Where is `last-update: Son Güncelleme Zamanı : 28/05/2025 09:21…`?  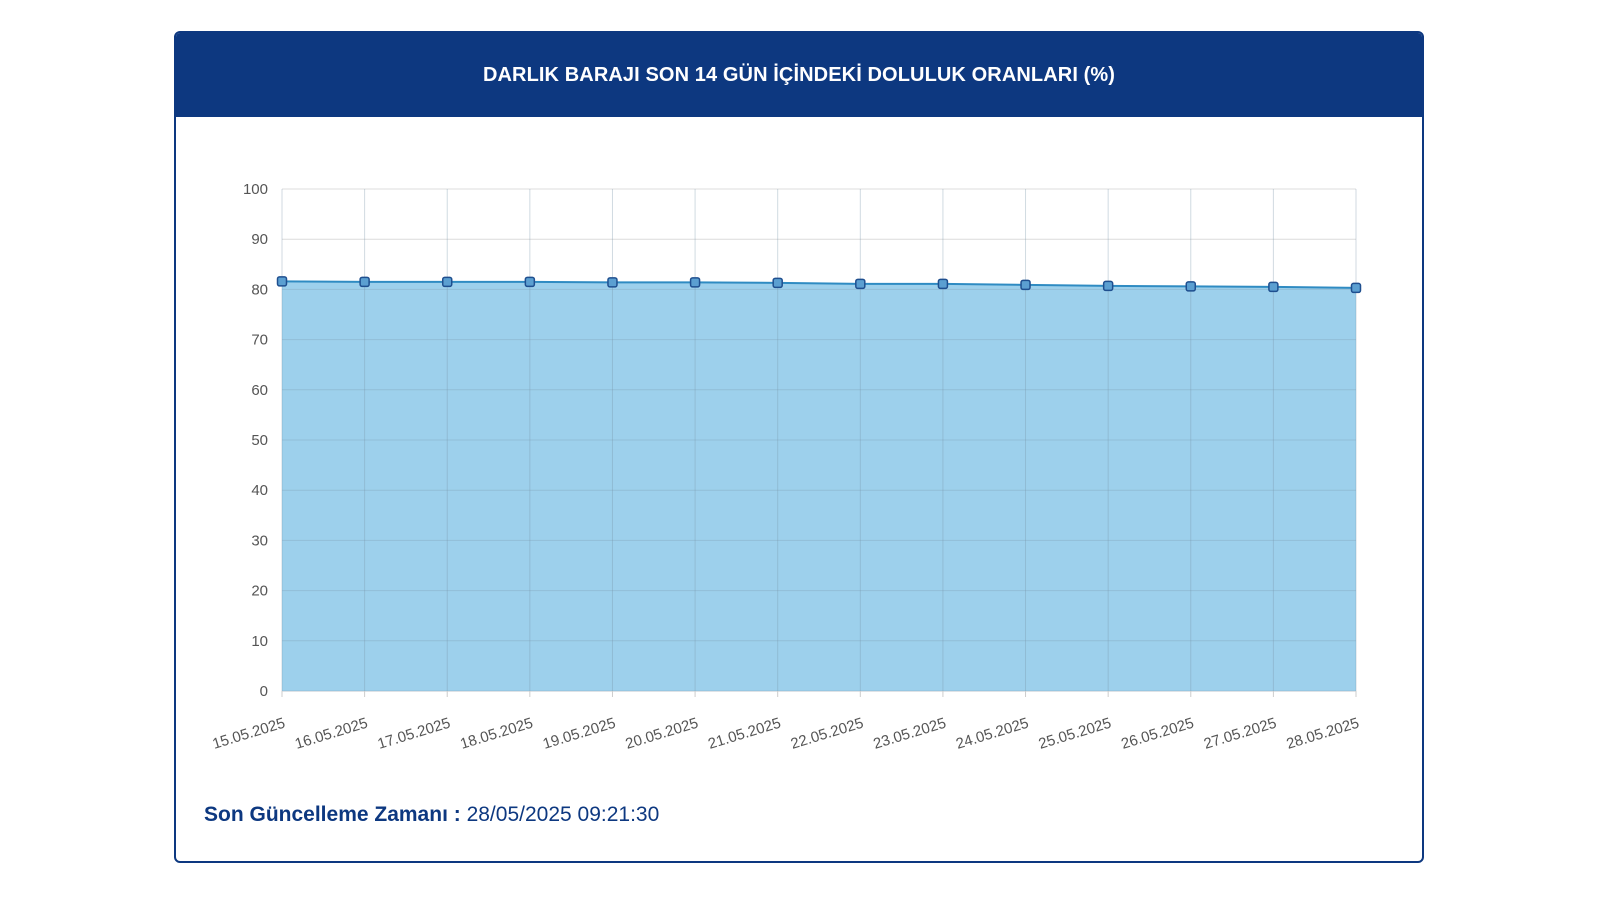
last-update: Son Güncelleme Zamanı : 28/05/2025 09:21… is located at coordinates (431, 815).